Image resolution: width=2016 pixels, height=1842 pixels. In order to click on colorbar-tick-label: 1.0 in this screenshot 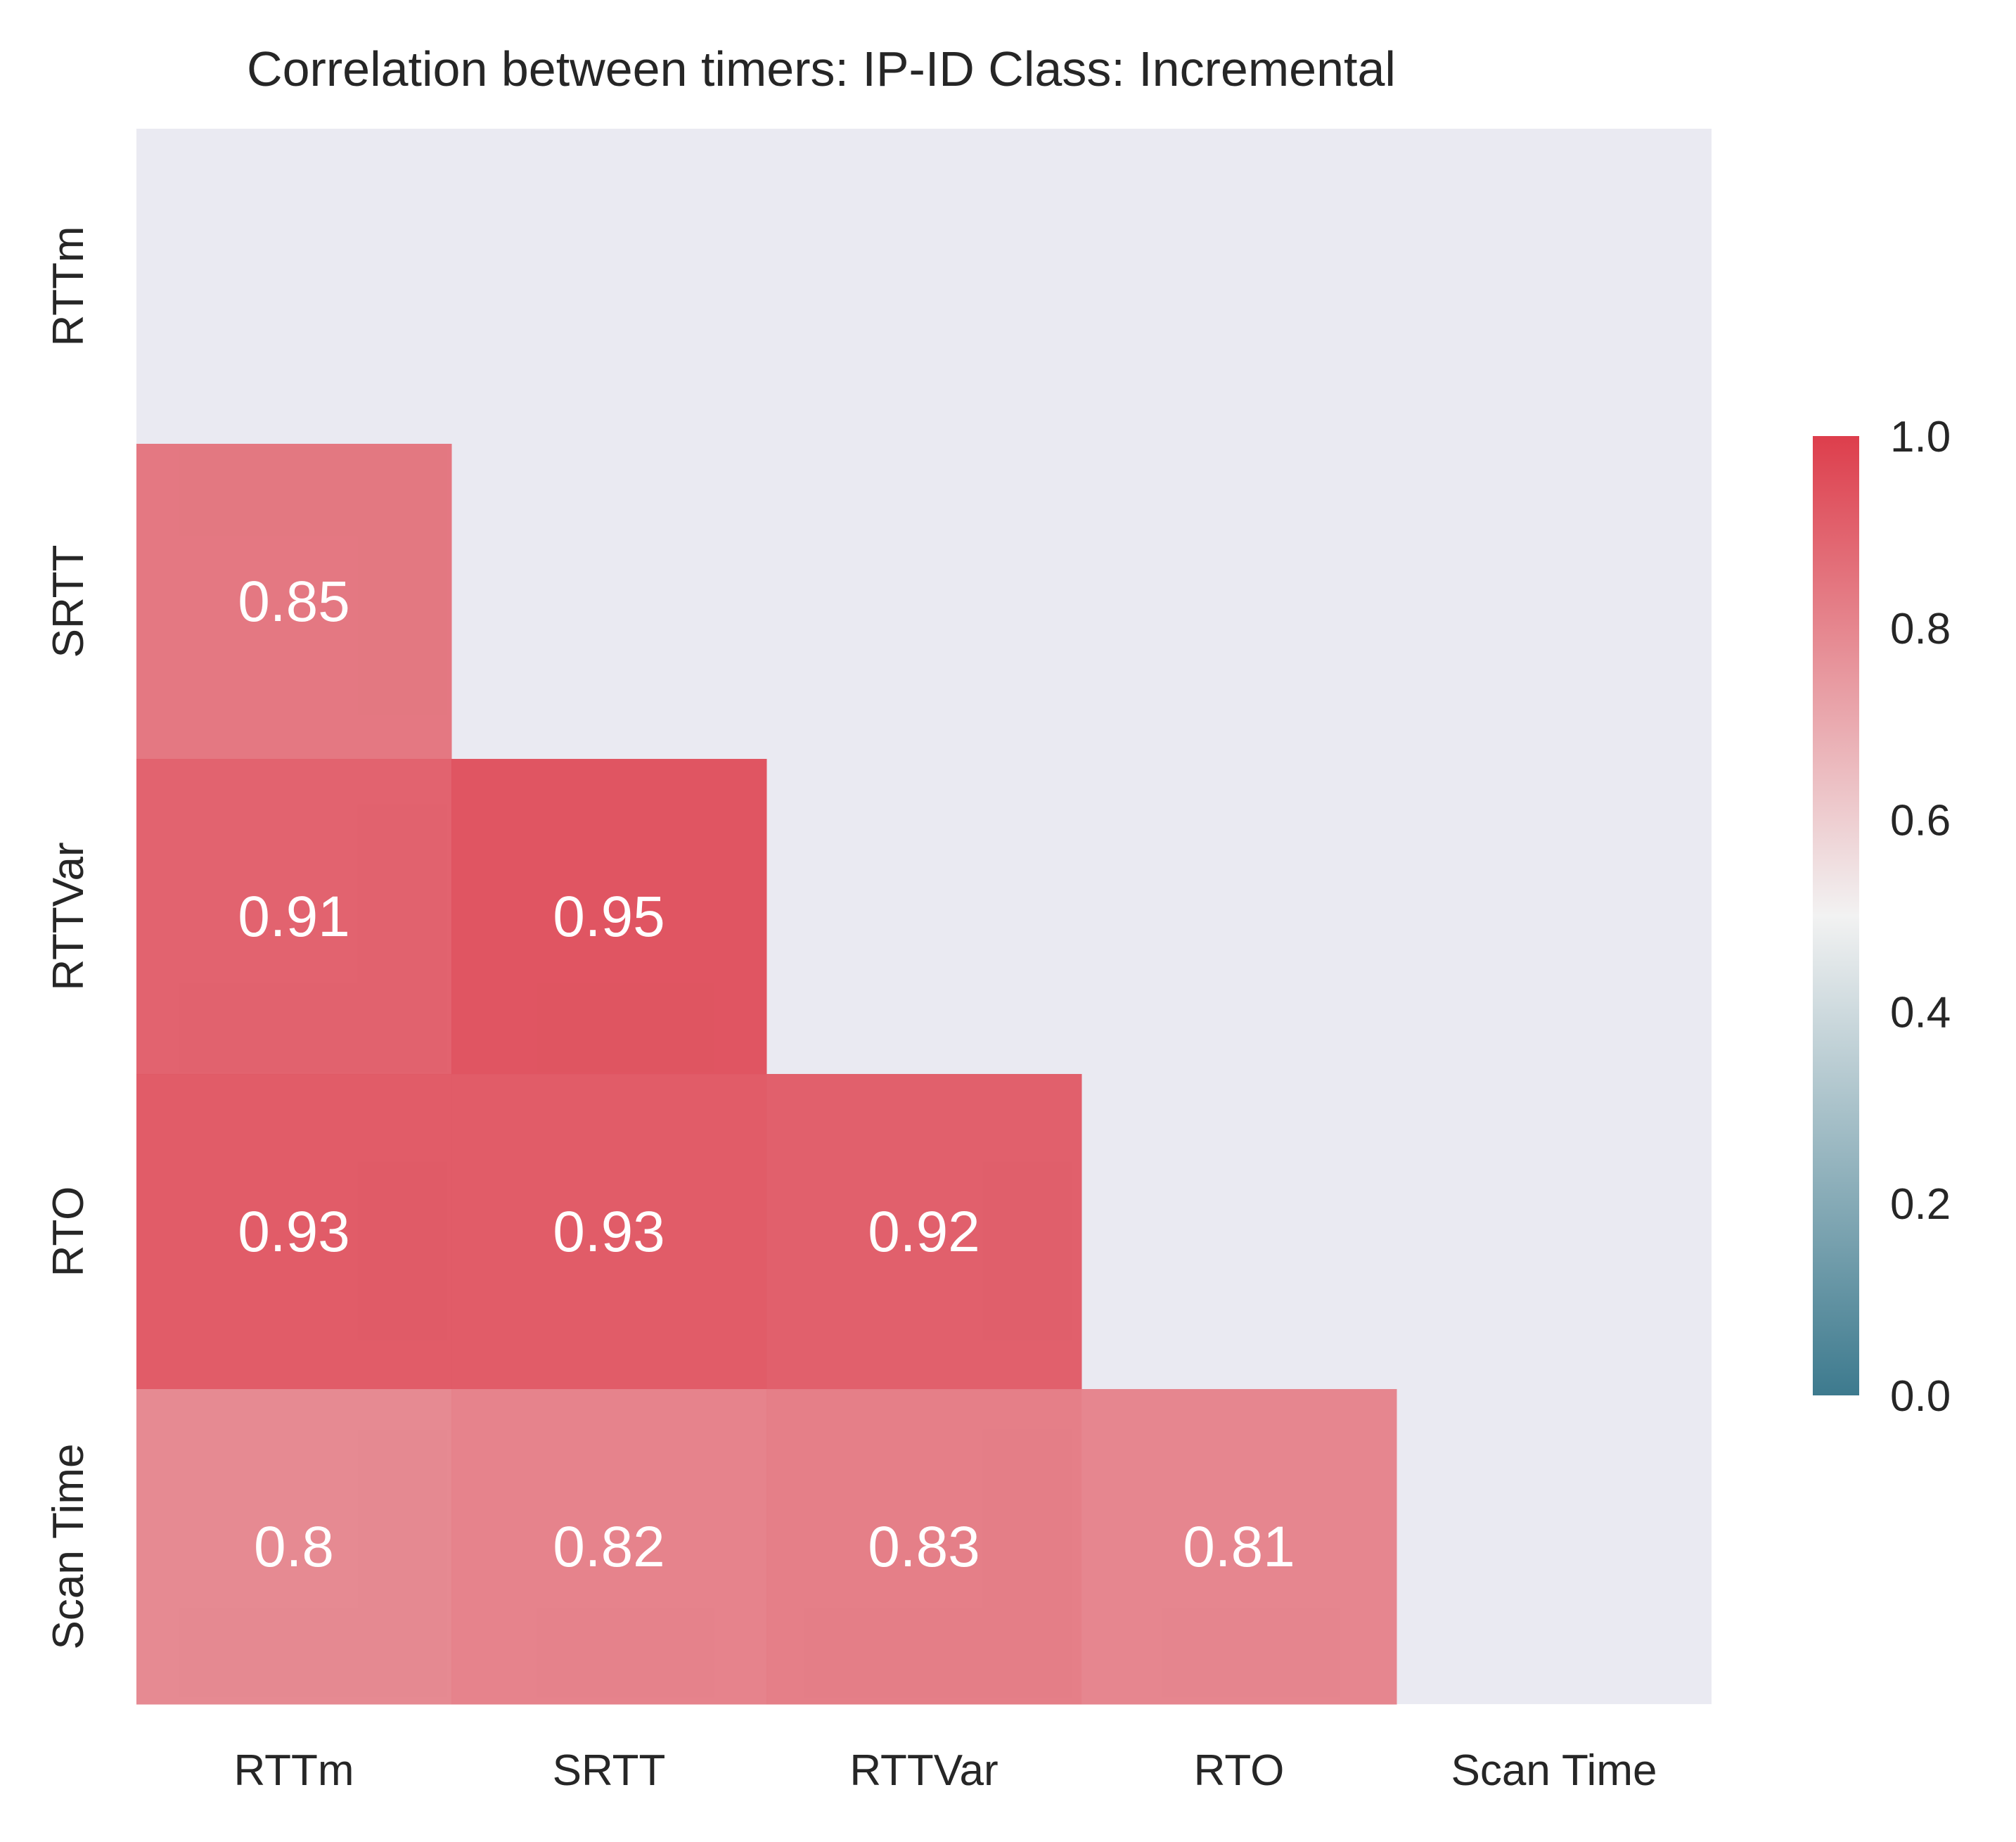, I will do `click(1920, 437)`.